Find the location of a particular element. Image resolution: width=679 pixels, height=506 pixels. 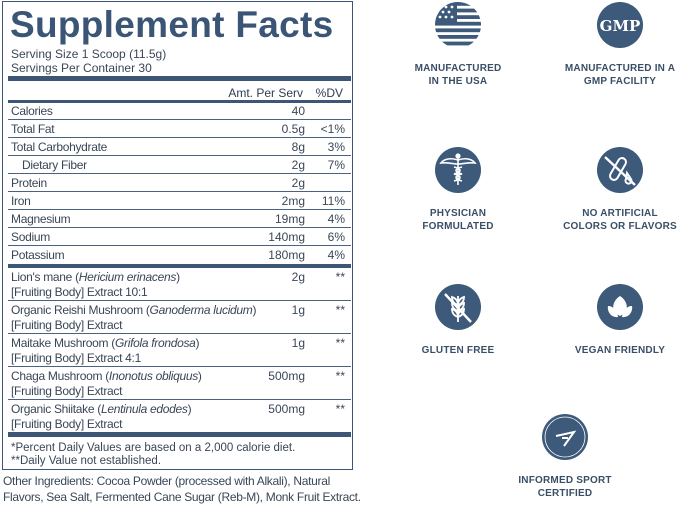

badge-label: MANUFACTURED IN A GMP FACILITY is located at coordinates (612, 75).